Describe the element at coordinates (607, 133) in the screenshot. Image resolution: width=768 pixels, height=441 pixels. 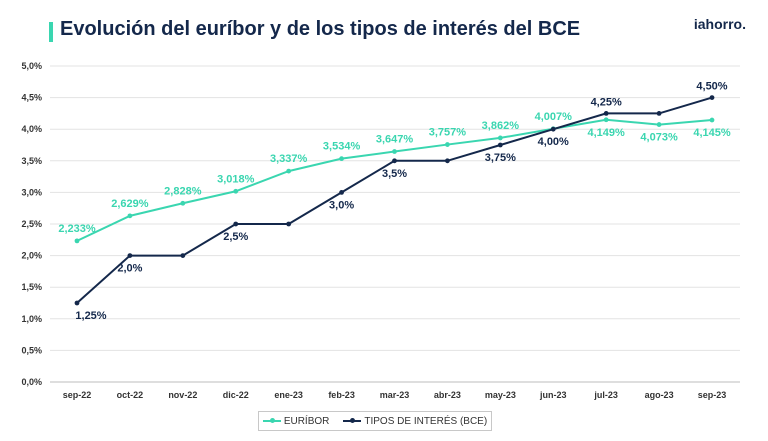
I see `euribor-data-label: 4,149%` at that location.